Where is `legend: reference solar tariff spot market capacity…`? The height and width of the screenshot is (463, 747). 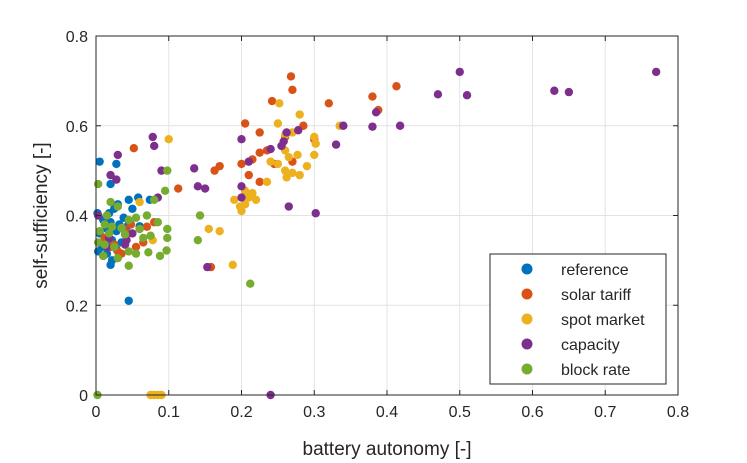 legend: reference solar tariff spot market capacity… is located at coordinates (578, 319).